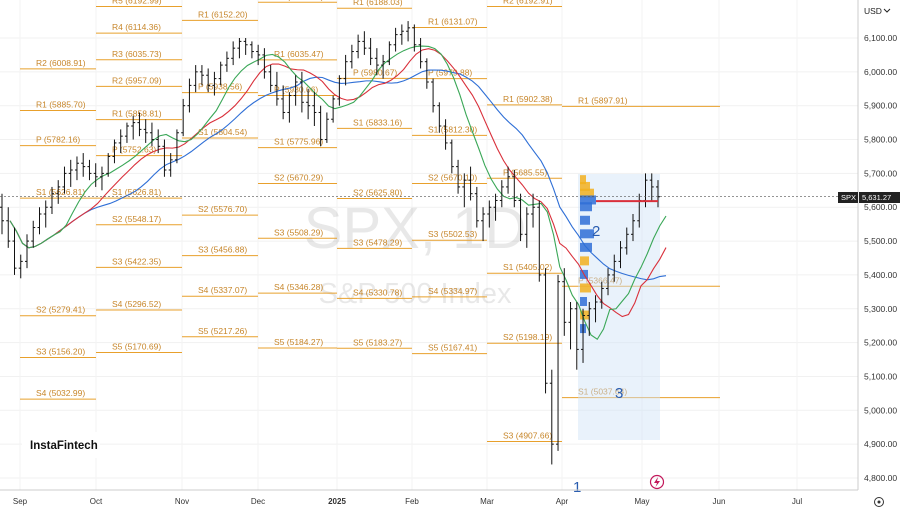  I want to click on pivot-label: R2 (5957.09), so click(137, 80).